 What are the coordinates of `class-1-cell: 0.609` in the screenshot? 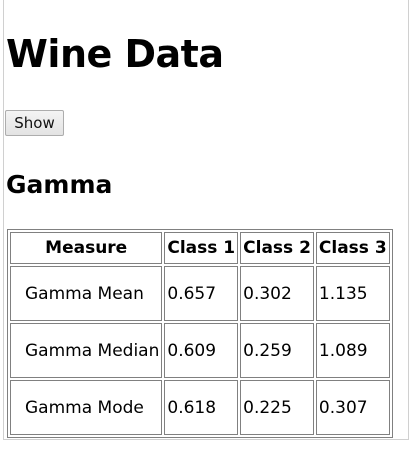 It's located at (201, 350).